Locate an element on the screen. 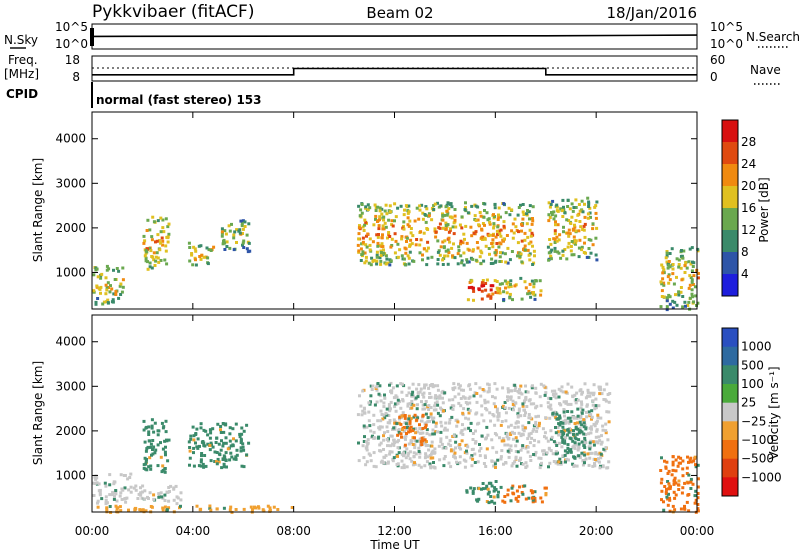 The width and height of the screenshot is (800, 558). x-tick-label: 08:00 is located at coordinates (293, 531).